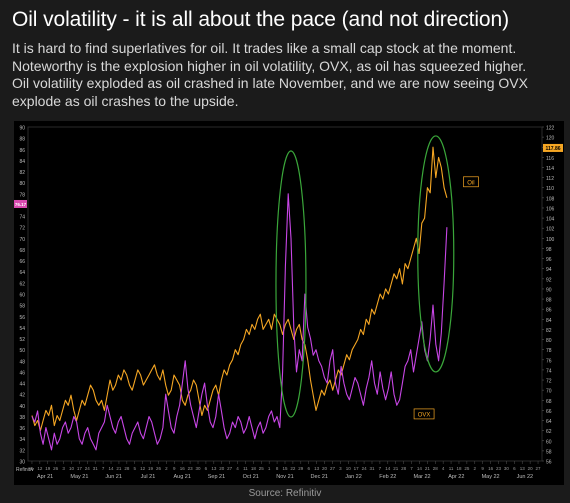 Image resolution: width=570 pixels, height=503 pixels. Describe the element at coordinates (549, 361) in the screenshot. I see `right-tick-label: 76` at that location.